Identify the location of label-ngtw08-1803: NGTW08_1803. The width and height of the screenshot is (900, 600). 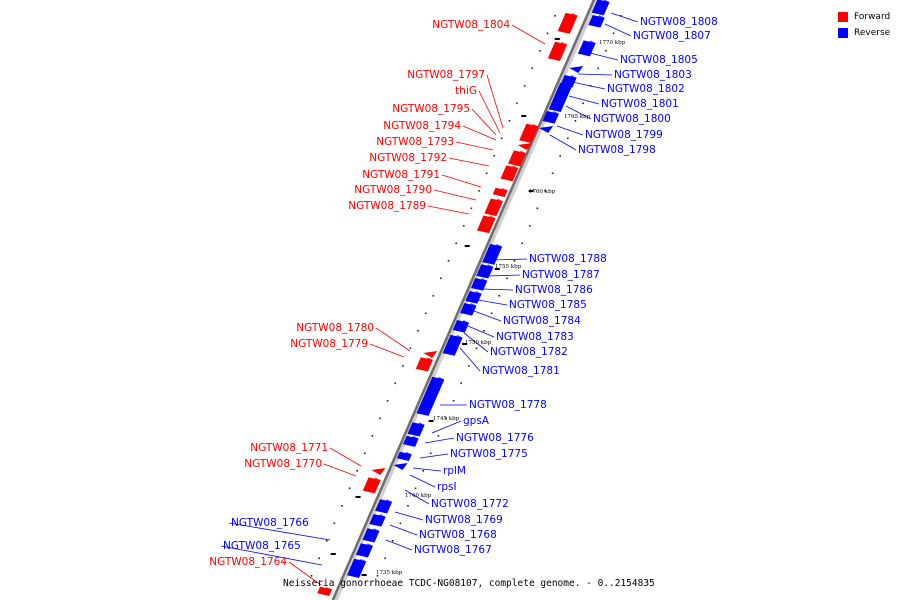
(653, 75).